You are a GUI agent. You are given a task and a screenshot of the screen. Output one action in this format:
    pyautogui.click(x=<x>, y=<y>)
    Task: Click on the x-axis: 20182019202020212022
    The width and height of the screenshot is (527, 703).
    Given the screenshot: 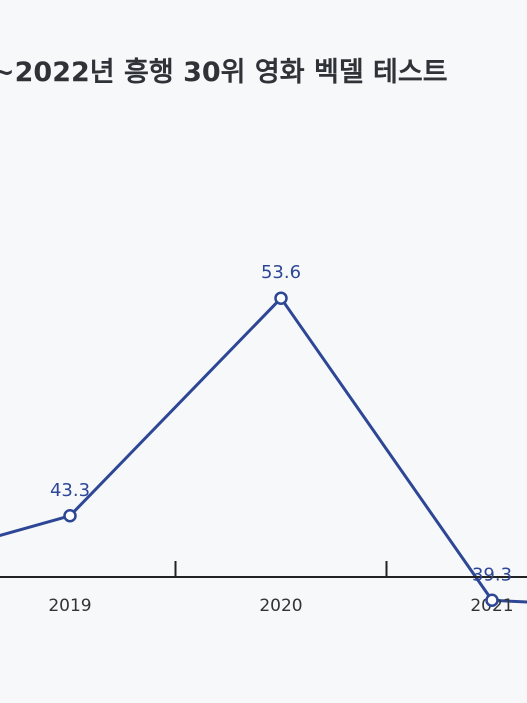 What is the action you would take?
    pyautogui.click(x=263, y=588)
    